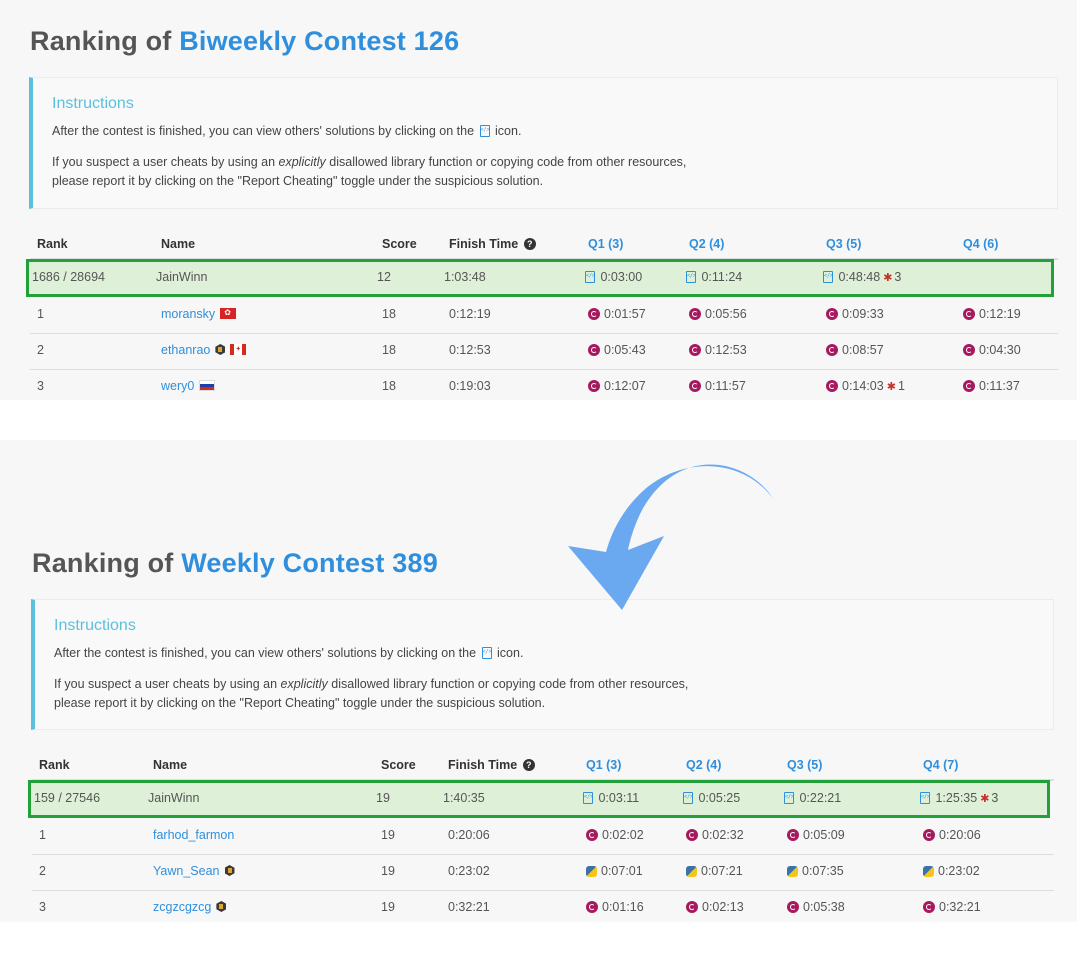 The height and width of the screenshot is (955, 1077). What do you see at coordinates (383, 798) in the screenshot?
I see `score-cell: 19` at bounding box center [383, 798].